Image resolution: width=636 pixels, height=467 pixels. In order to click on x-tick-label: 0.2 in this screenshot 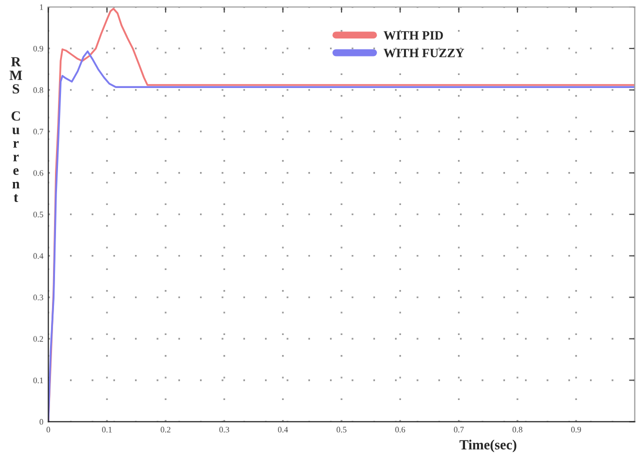, I will do `click(165, 429)`.